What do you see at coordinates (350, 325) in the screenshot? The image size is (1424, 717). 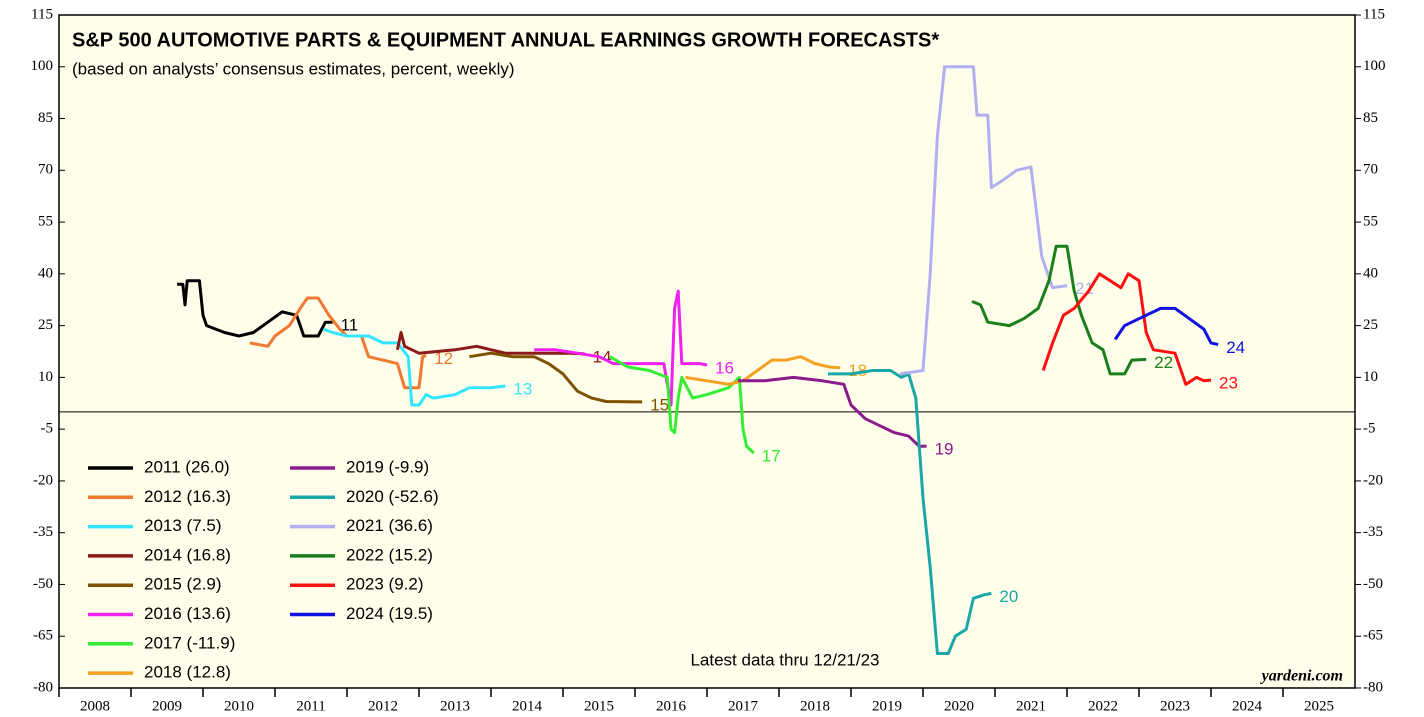 I see `end-label: 11` at bounding box center [350, 325].